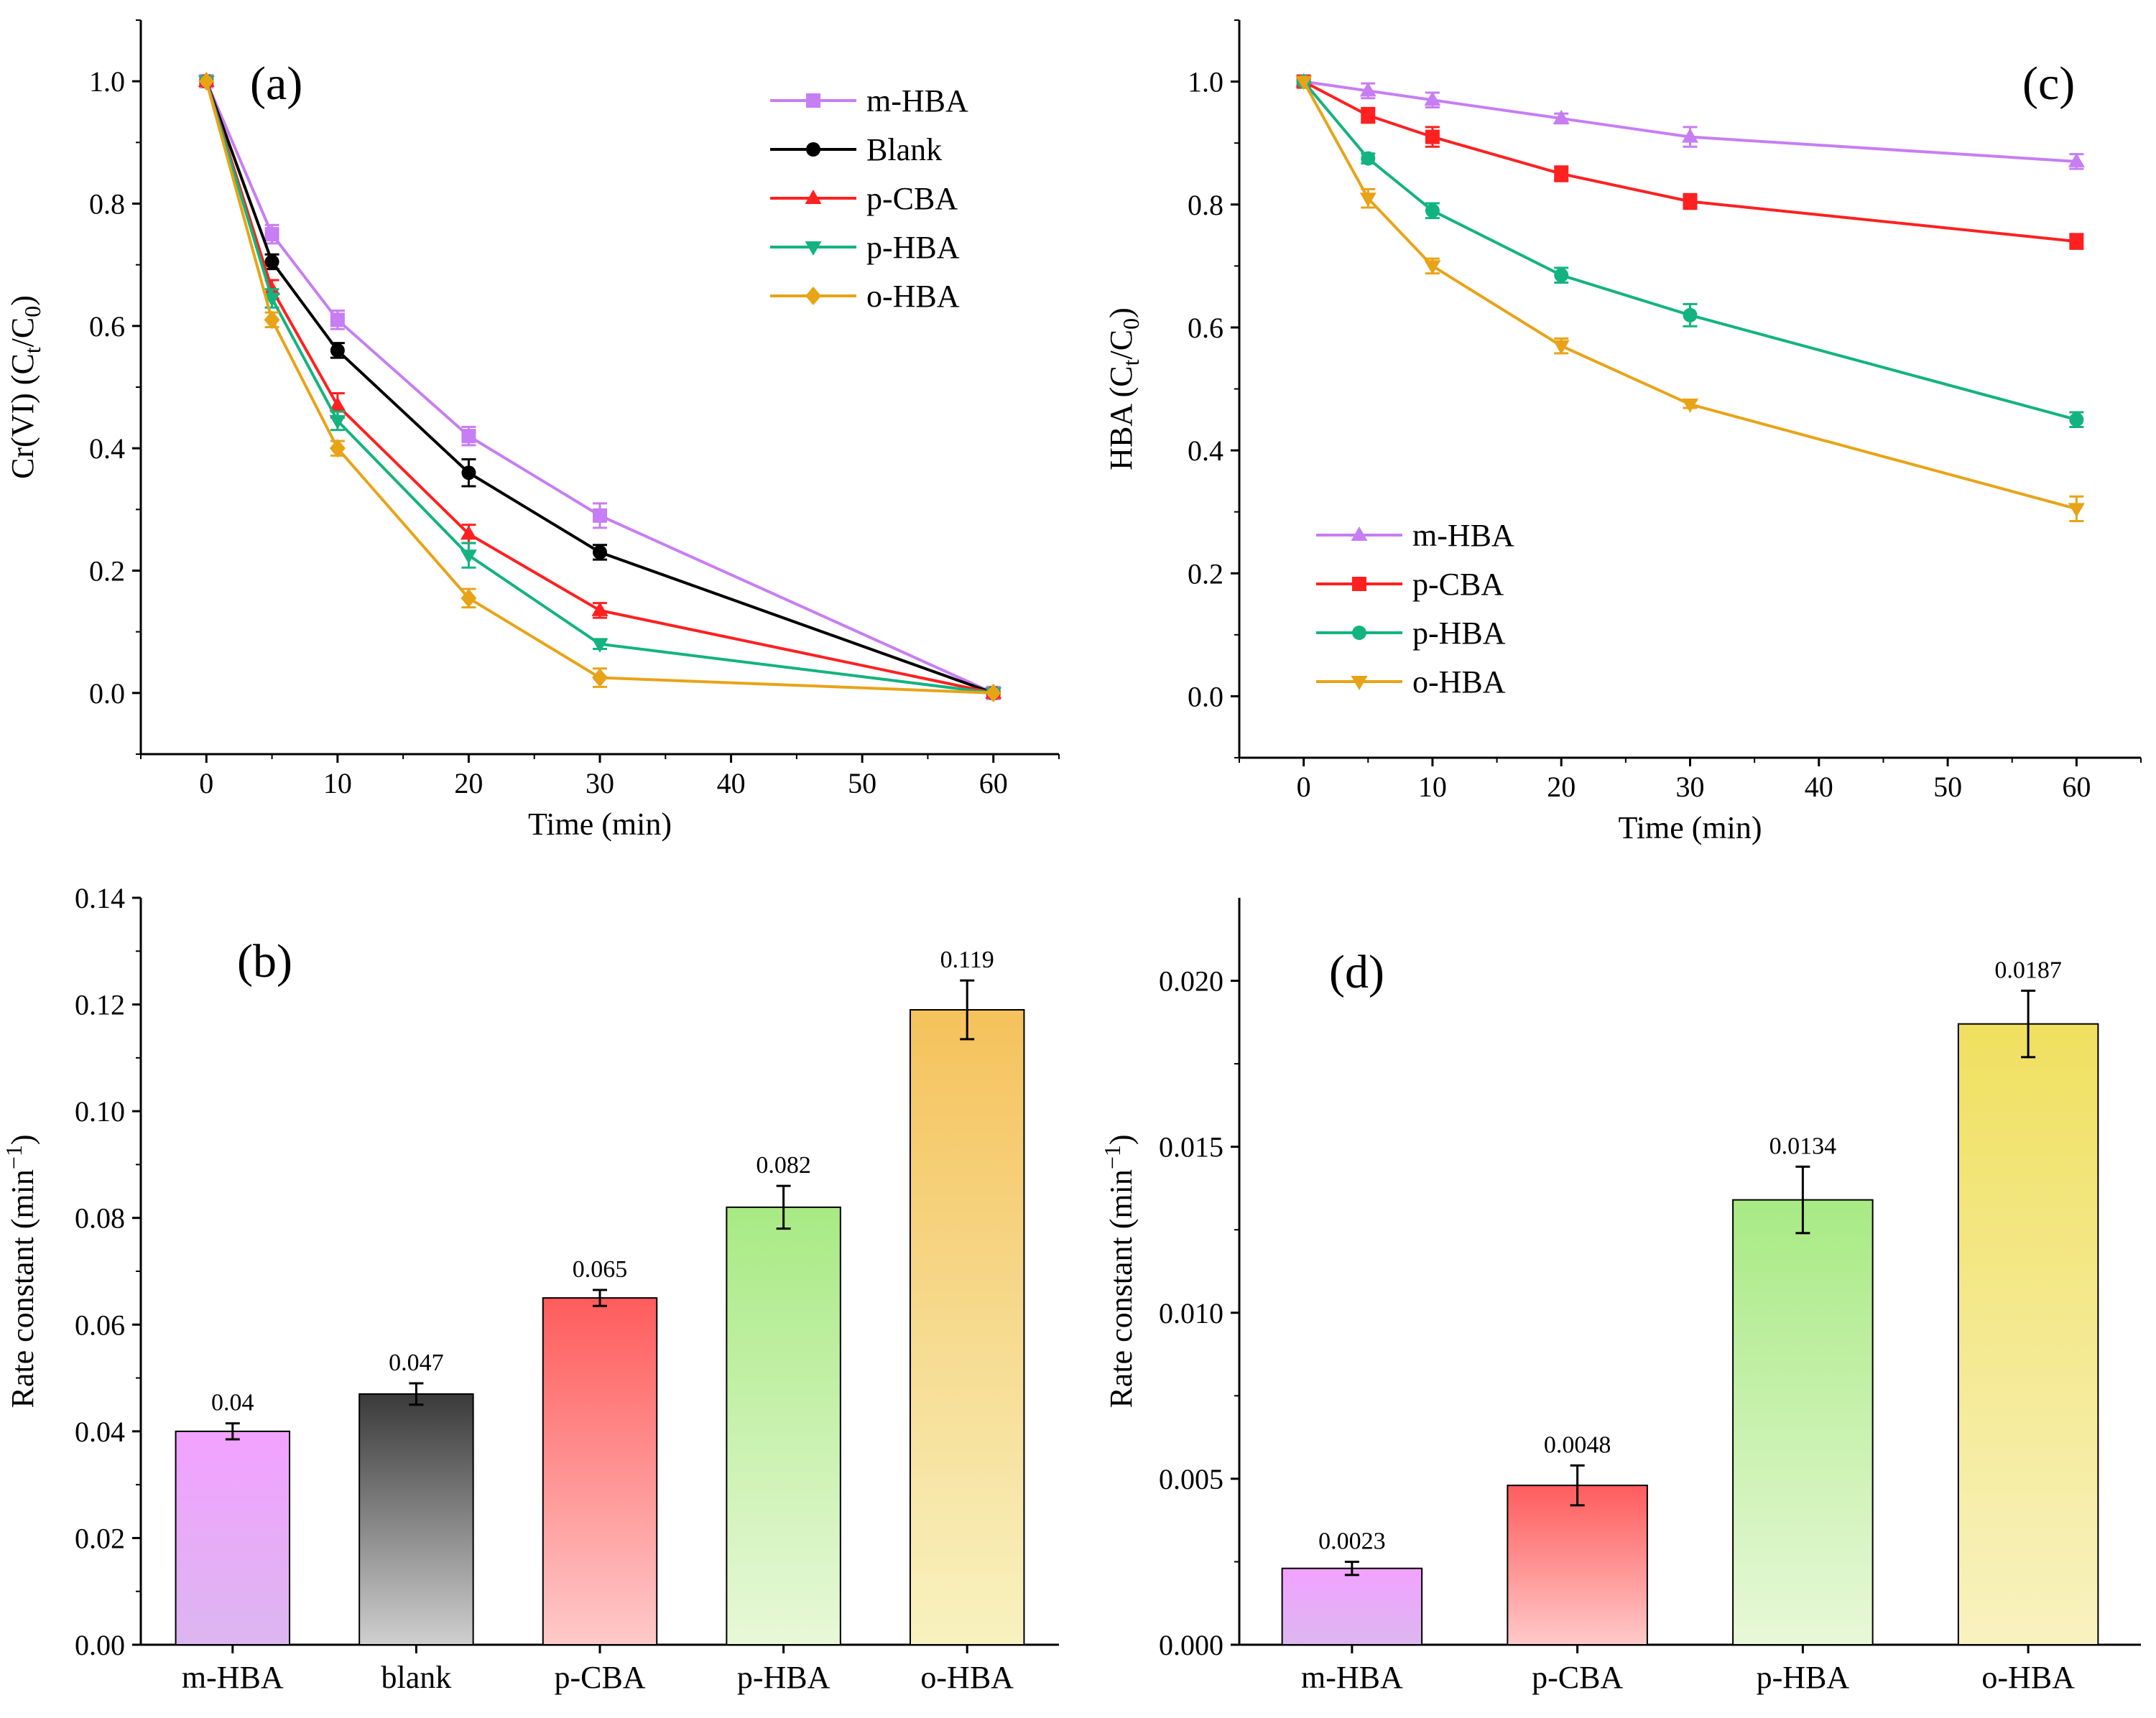  I want to click on y-axis-title: Cr(VI) (Ct/C0), so click(25, 387).